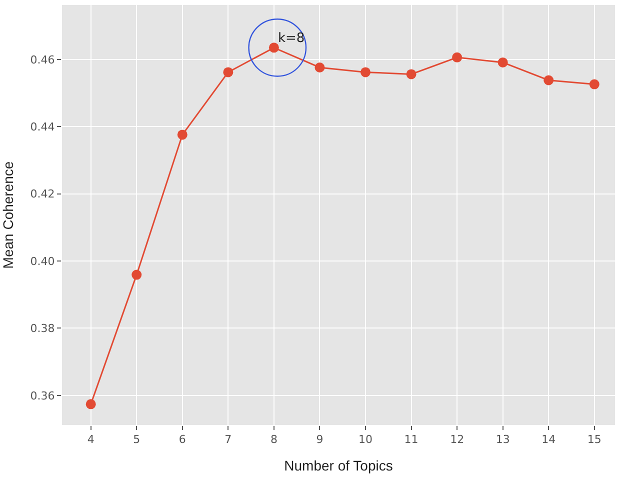  What do you see at coordinates (457, 439) in the screenshot?
I see `x-tick-label: 12` at bounding box center [457, 439].